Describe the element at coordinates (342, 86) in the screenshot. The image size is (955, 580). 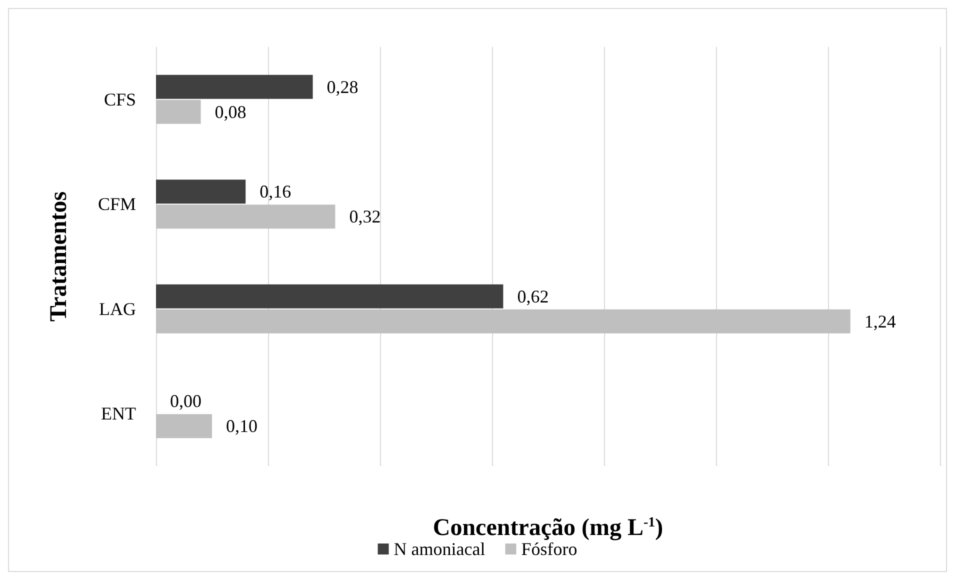
I see `data-label: 0,28` at that location.